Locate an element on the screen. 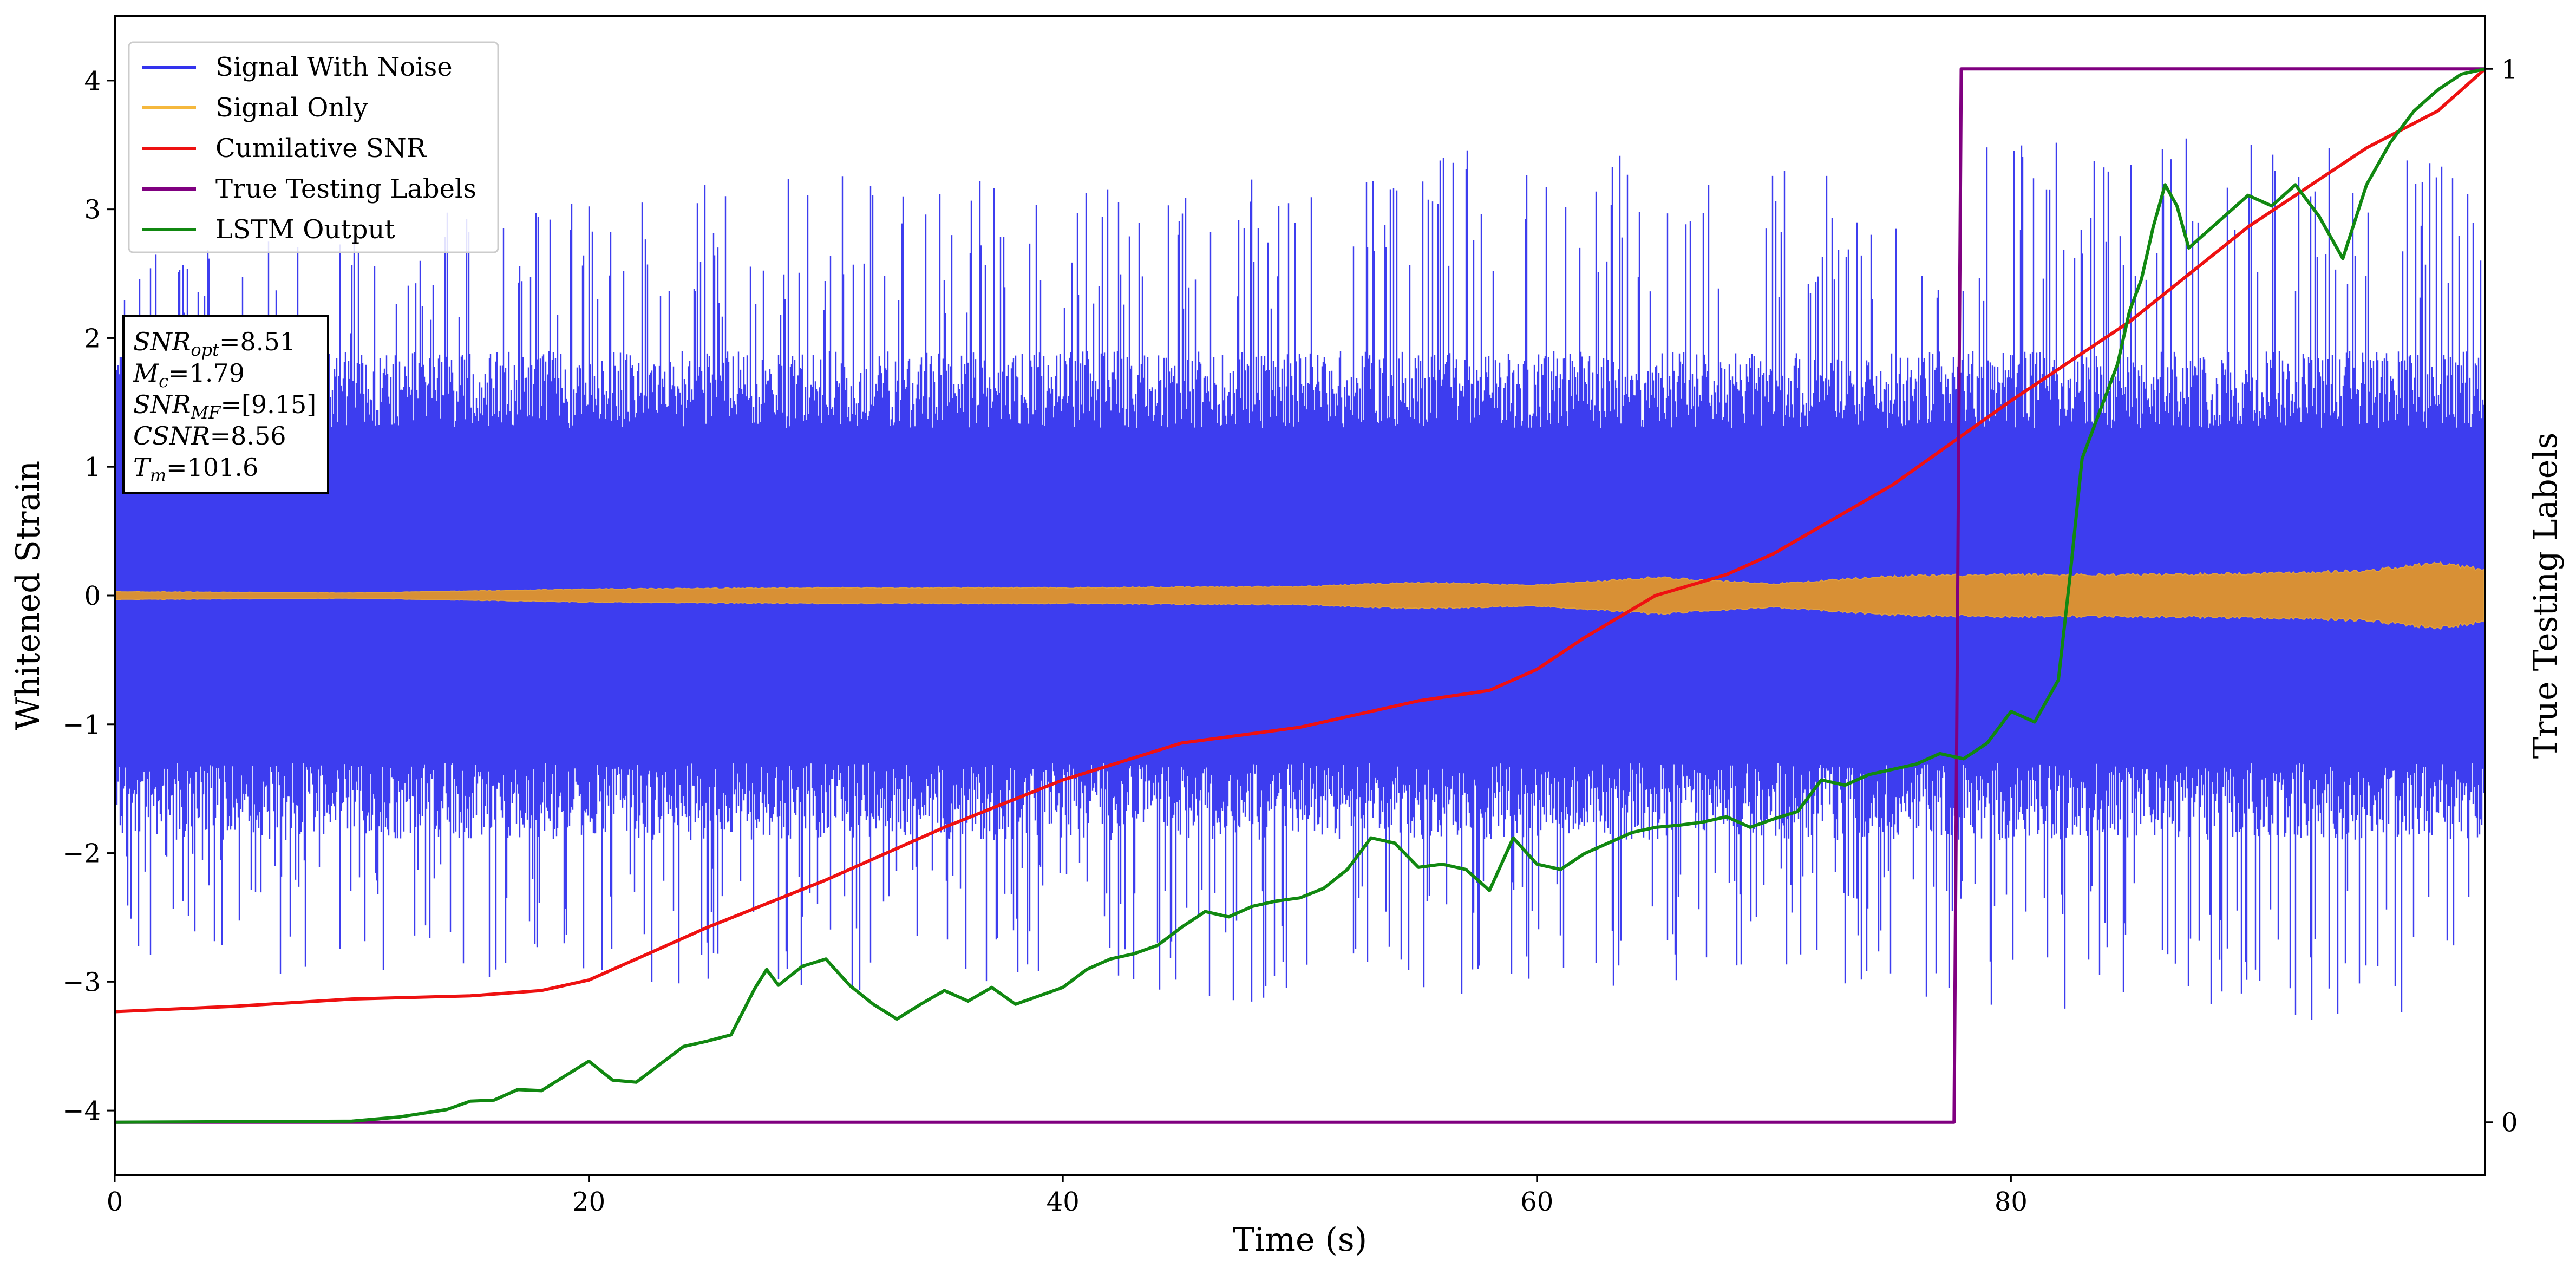 This screenshot has width=2576, height=1274. y-tick-label: −4 is located at coordinates (82, 1111).